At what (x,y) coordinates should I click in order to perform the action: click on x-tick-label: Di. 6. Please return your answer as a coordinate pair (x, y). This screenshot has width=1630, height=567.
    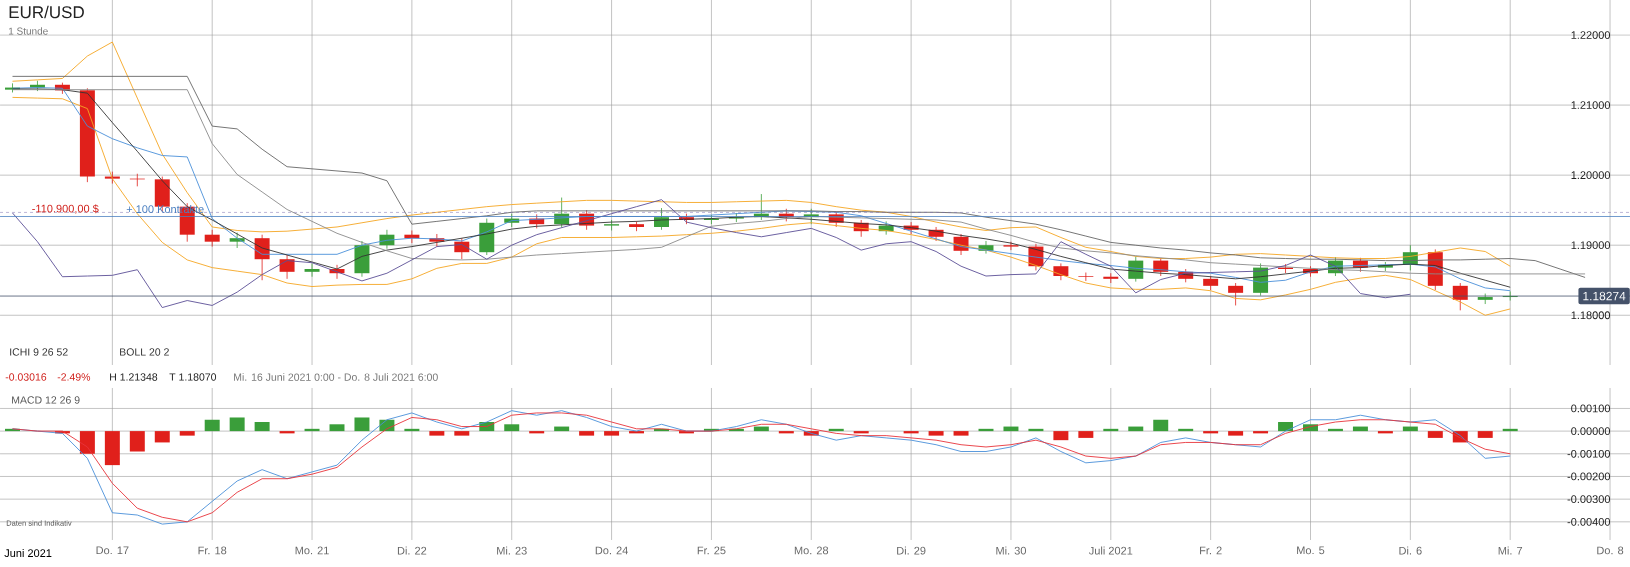
    Looking at the image, I should click on (1410, 550).